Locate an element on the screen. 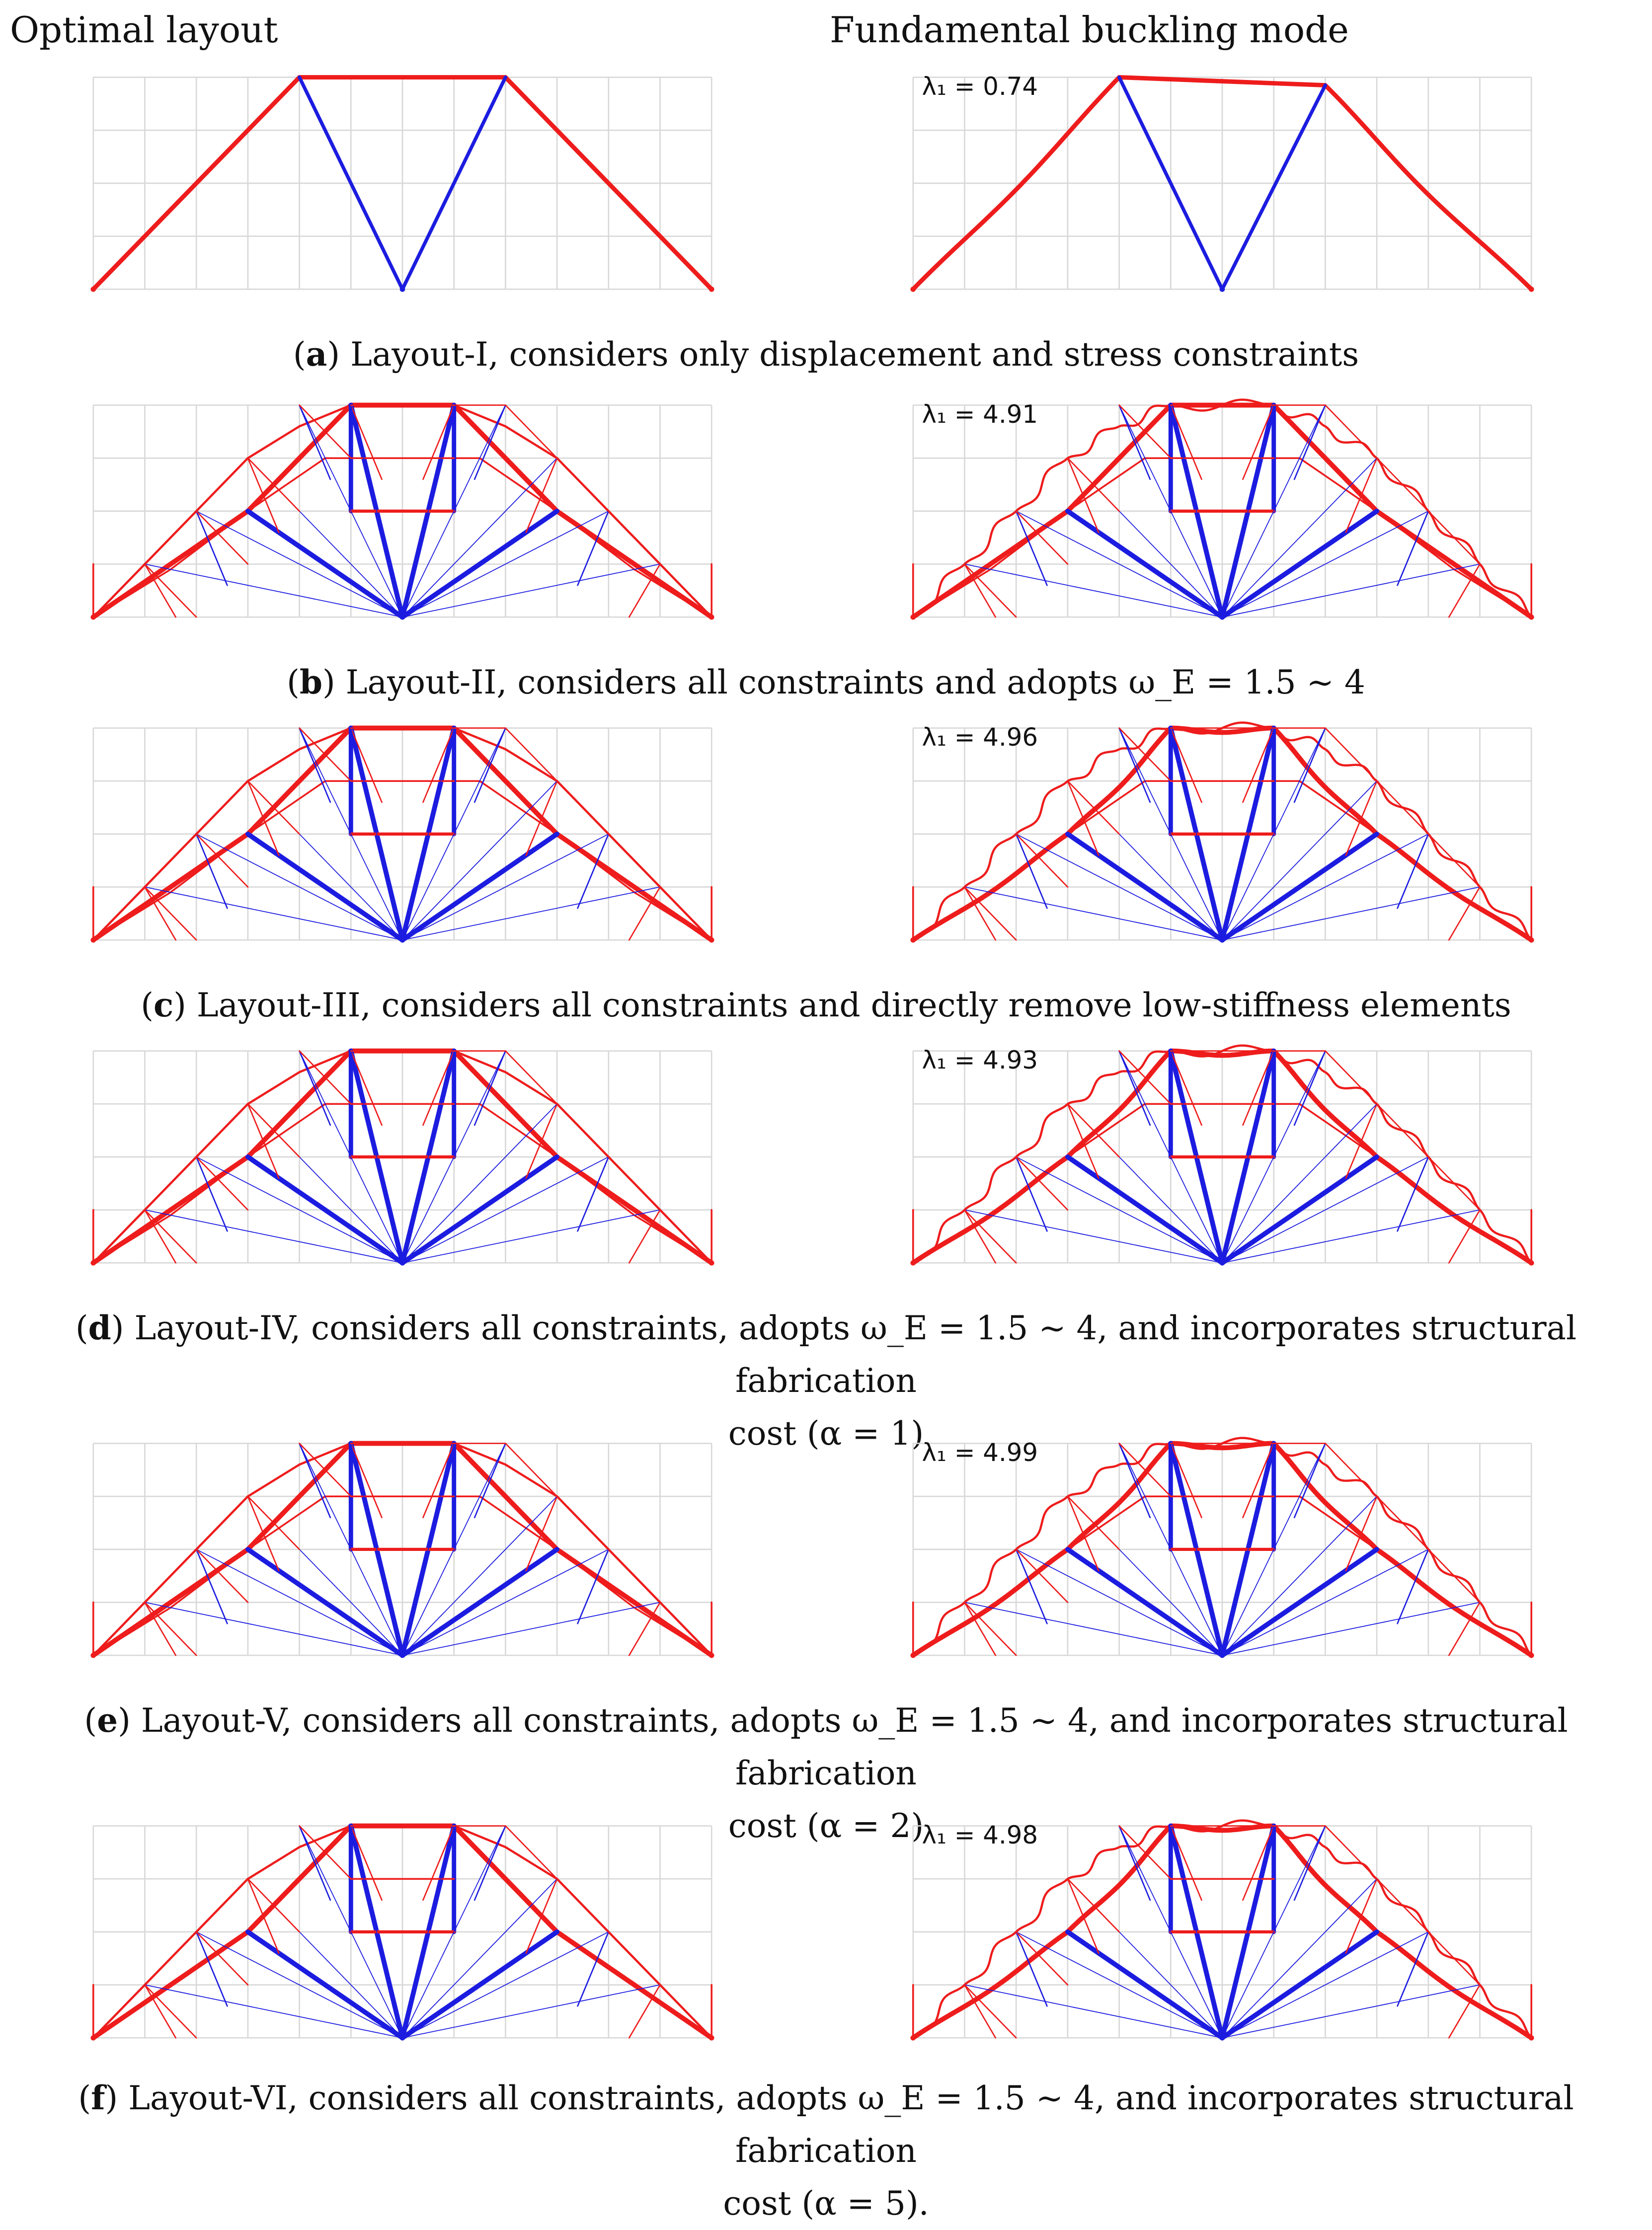 The image size is (1652, 2230). panel-f-left is located at coordinates (402, 1932).